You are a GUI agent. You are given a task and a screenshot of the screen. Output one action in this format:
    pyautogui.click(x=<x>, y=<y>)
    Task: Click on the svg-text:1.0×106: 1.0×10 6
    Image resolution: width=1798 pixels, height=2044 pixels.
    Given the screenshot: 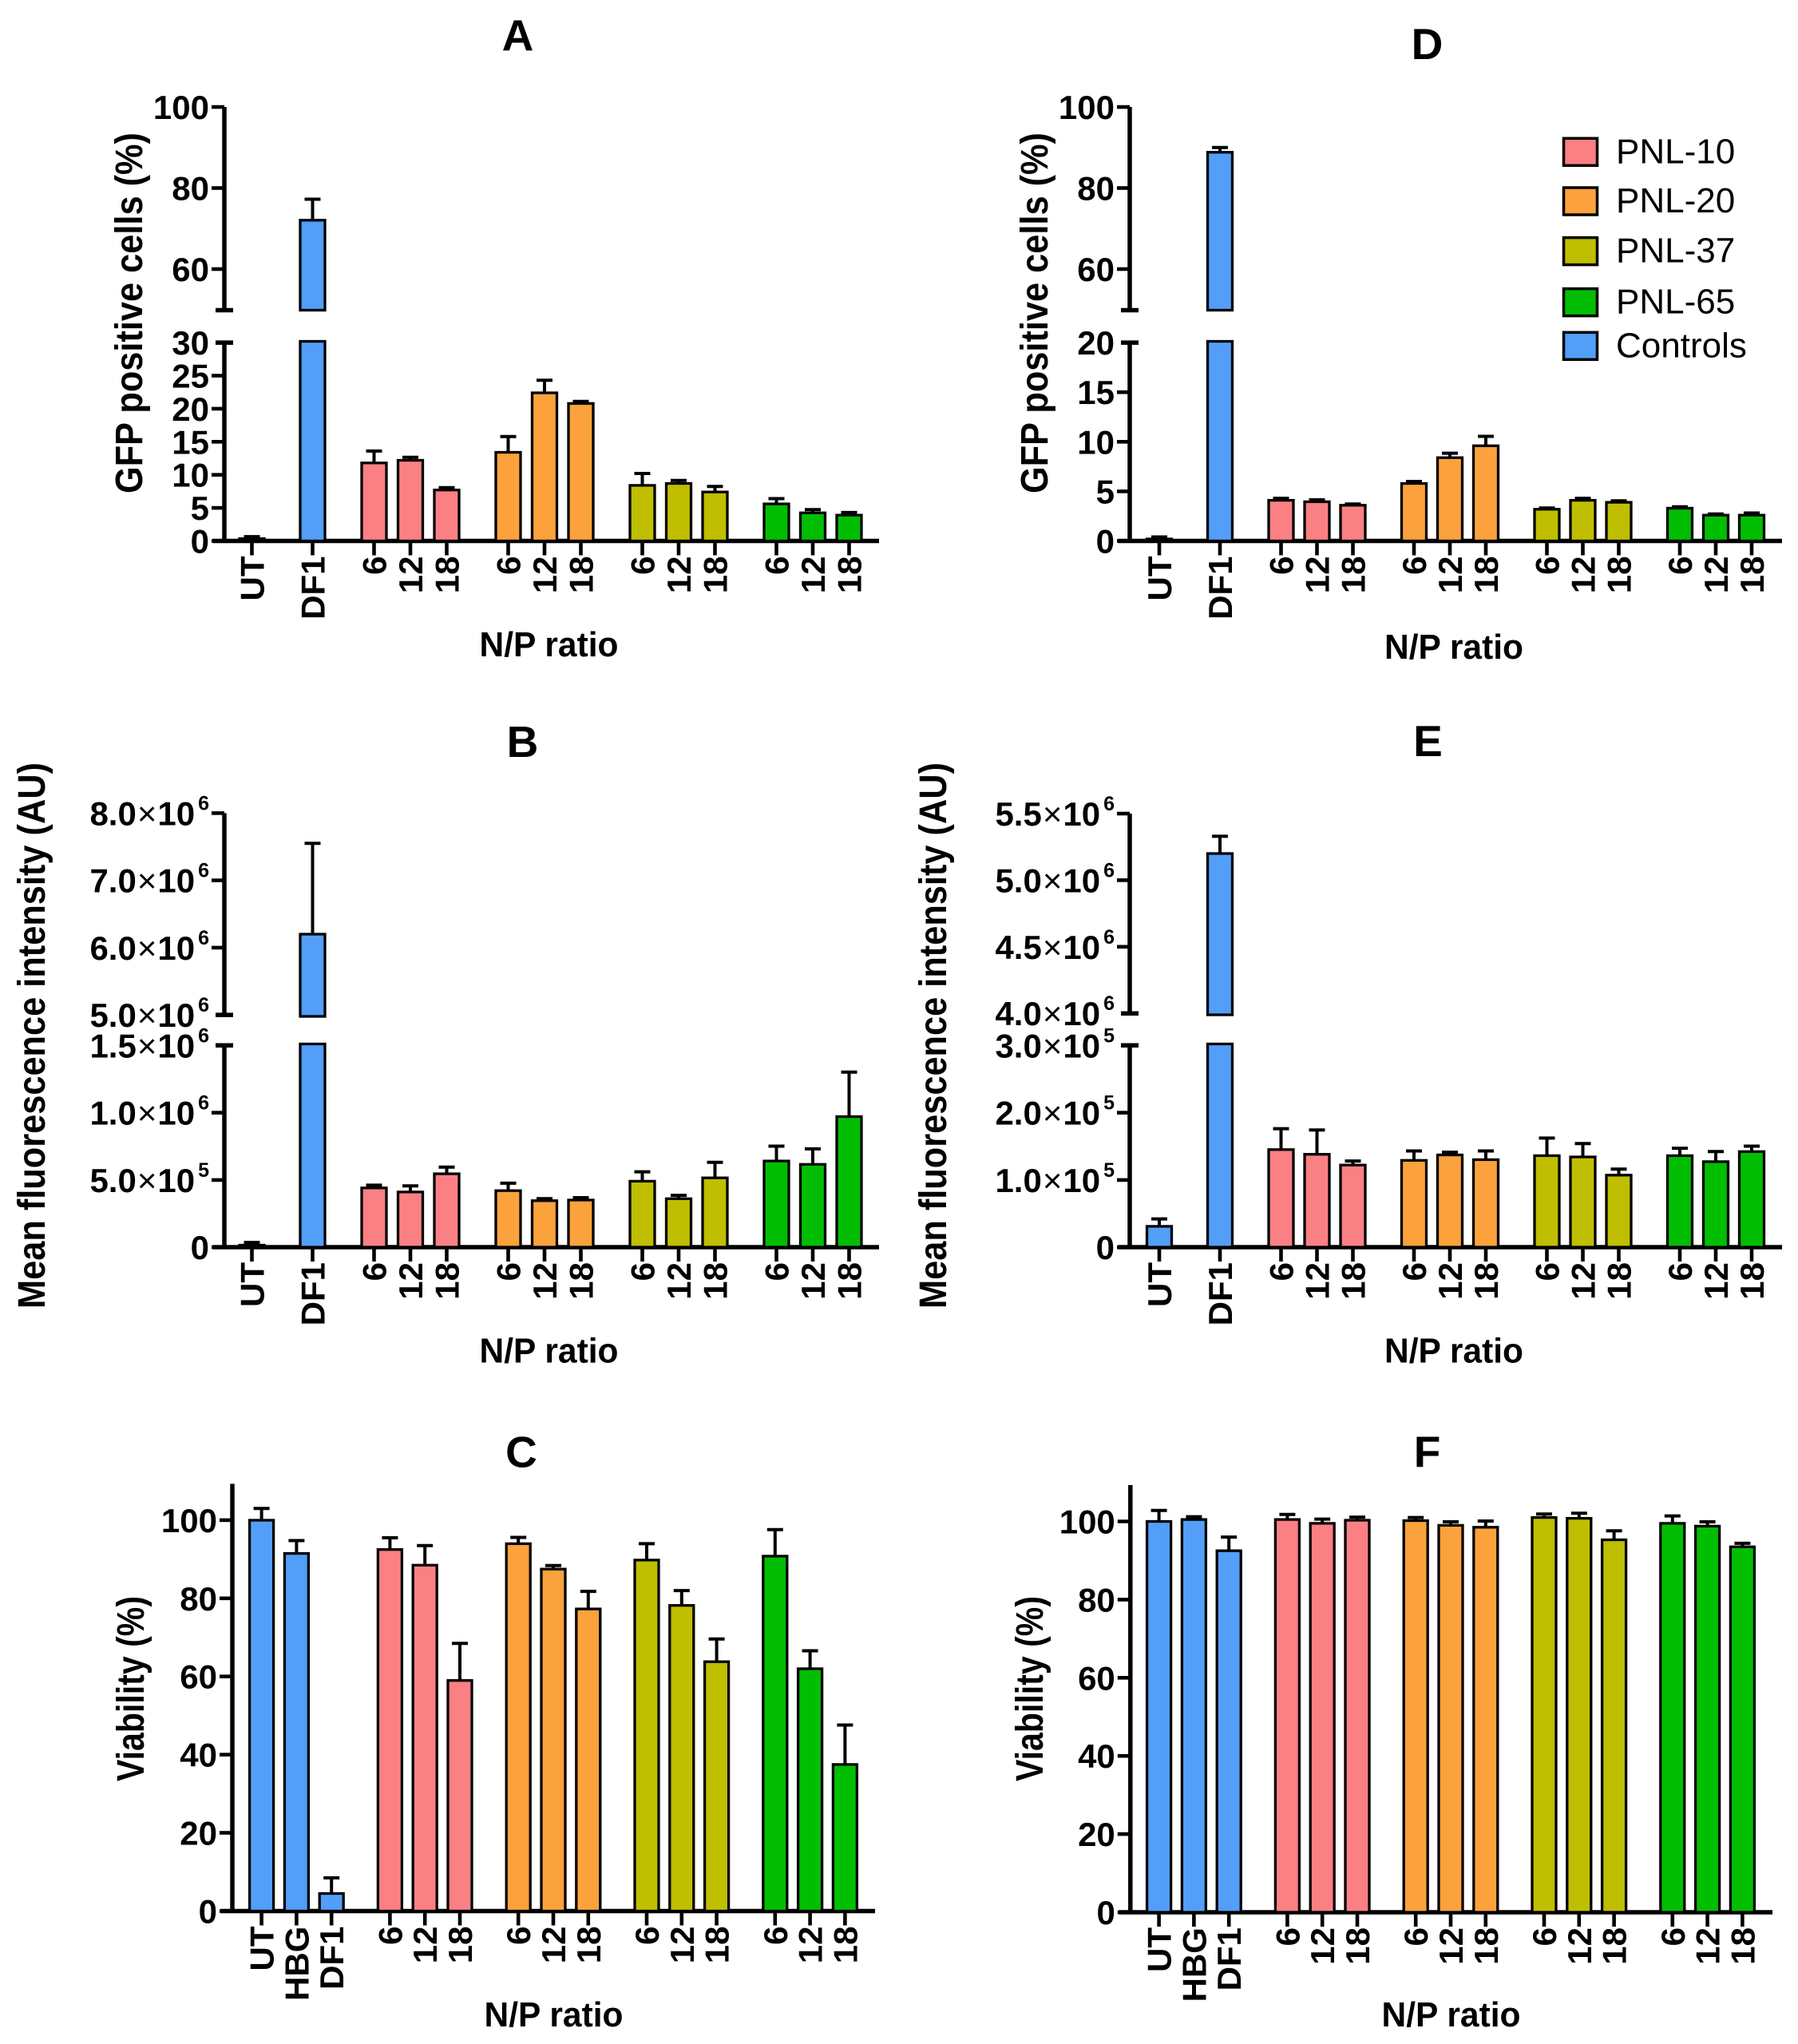 What is the action you would take?
    pyautogui.click(x=149, y=1112)
    